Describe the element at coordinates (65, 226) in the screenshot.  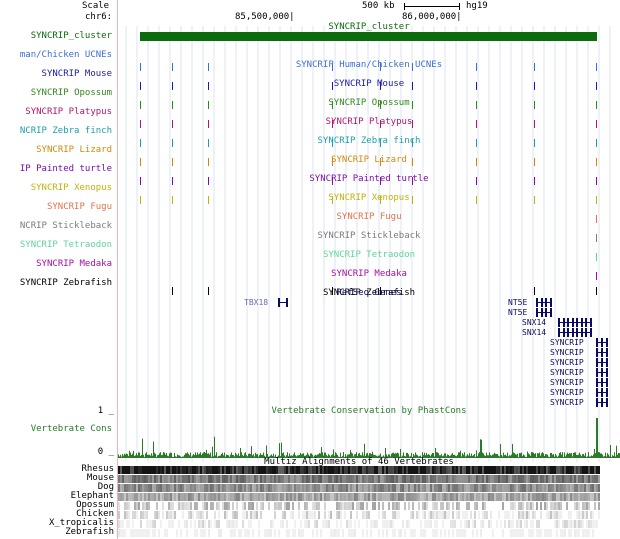
I see `track-label: NCRIP Stickleback` at that location.